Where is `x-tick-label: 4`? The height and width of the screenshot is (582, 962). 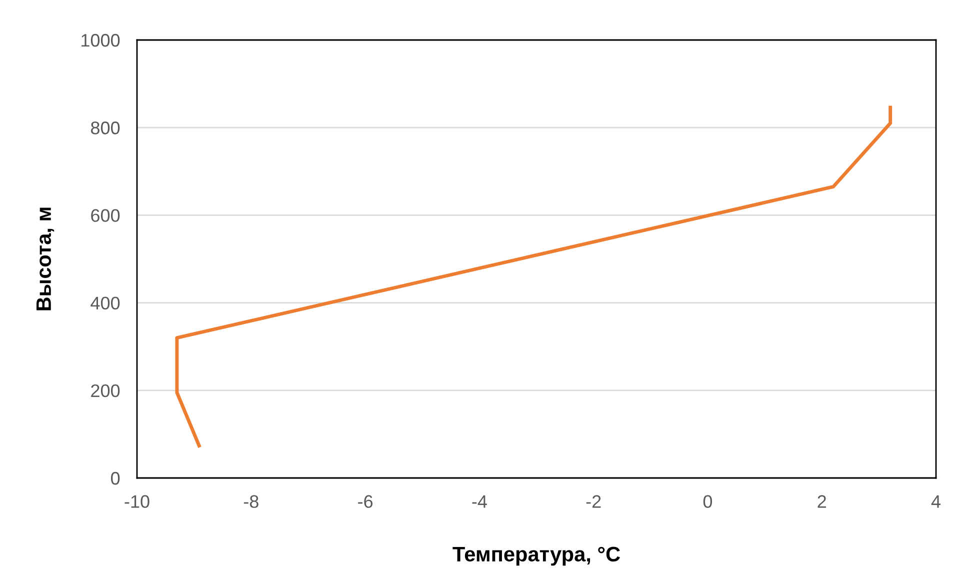 x-tick-label: 4 is located at coordinates (935, 501).